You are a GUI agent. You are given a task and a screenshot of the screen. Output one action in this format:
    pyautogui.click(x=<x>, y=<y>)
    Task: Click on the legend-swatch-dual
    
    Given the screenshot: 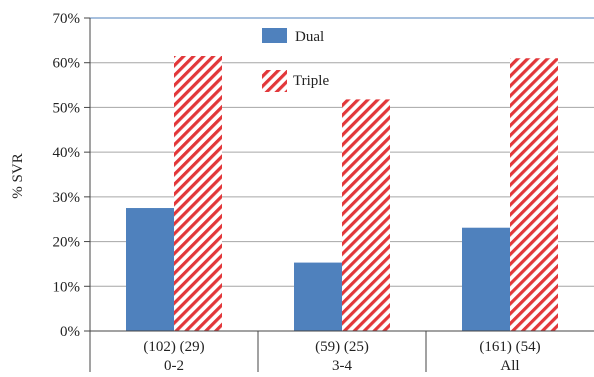 What is the action you would take?
    pyautogui.click(x=274, y=35)
    